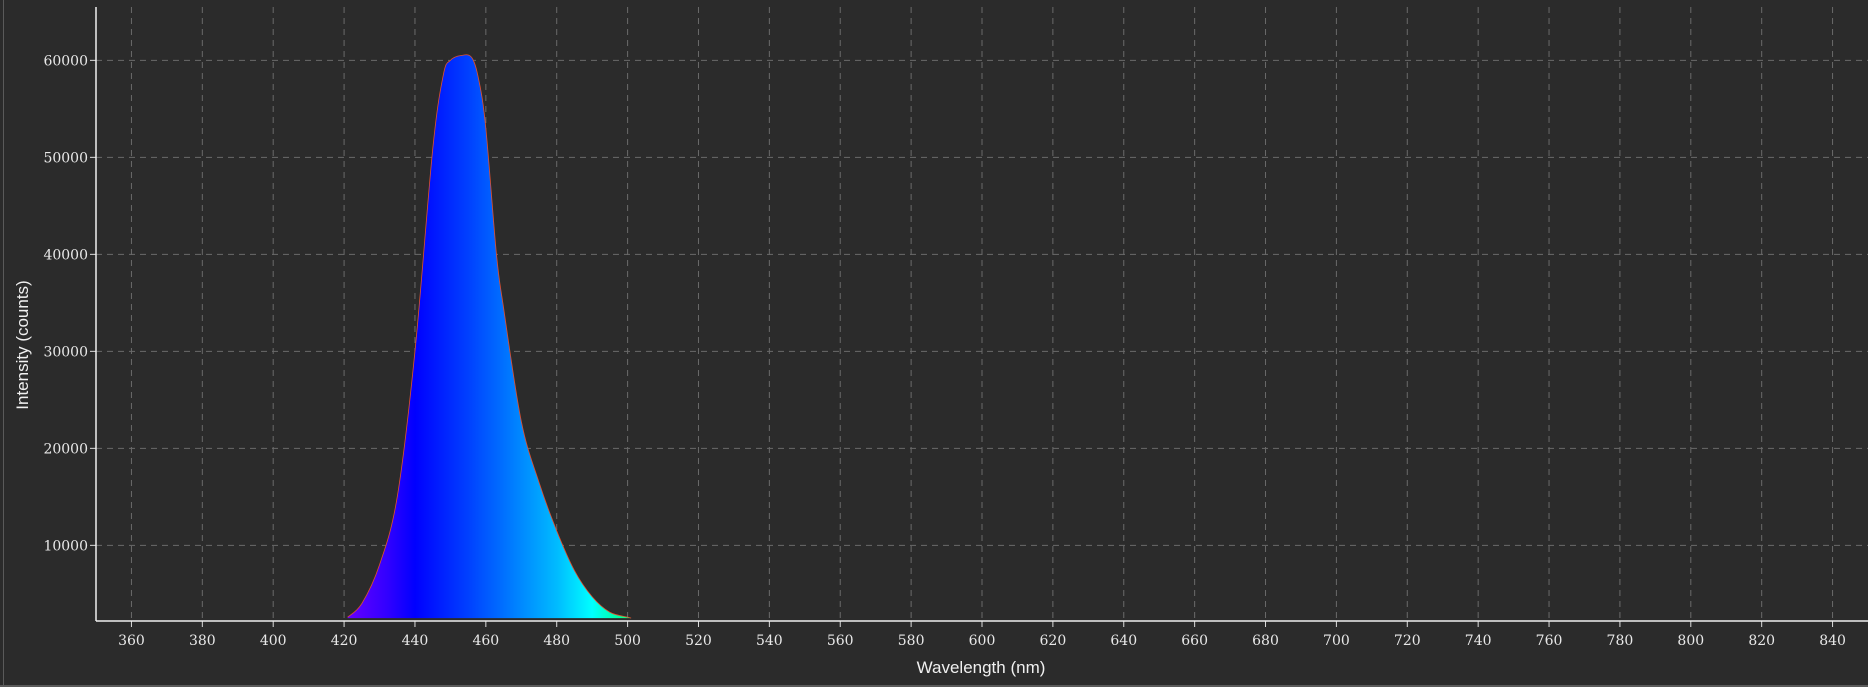 Image resolution: width=1868 pixels, height=687 pixels. What do you see at coordinates (769, 641) in the screenshot?
I see `x-tick-label: 540` at bounding box center [769, 641].